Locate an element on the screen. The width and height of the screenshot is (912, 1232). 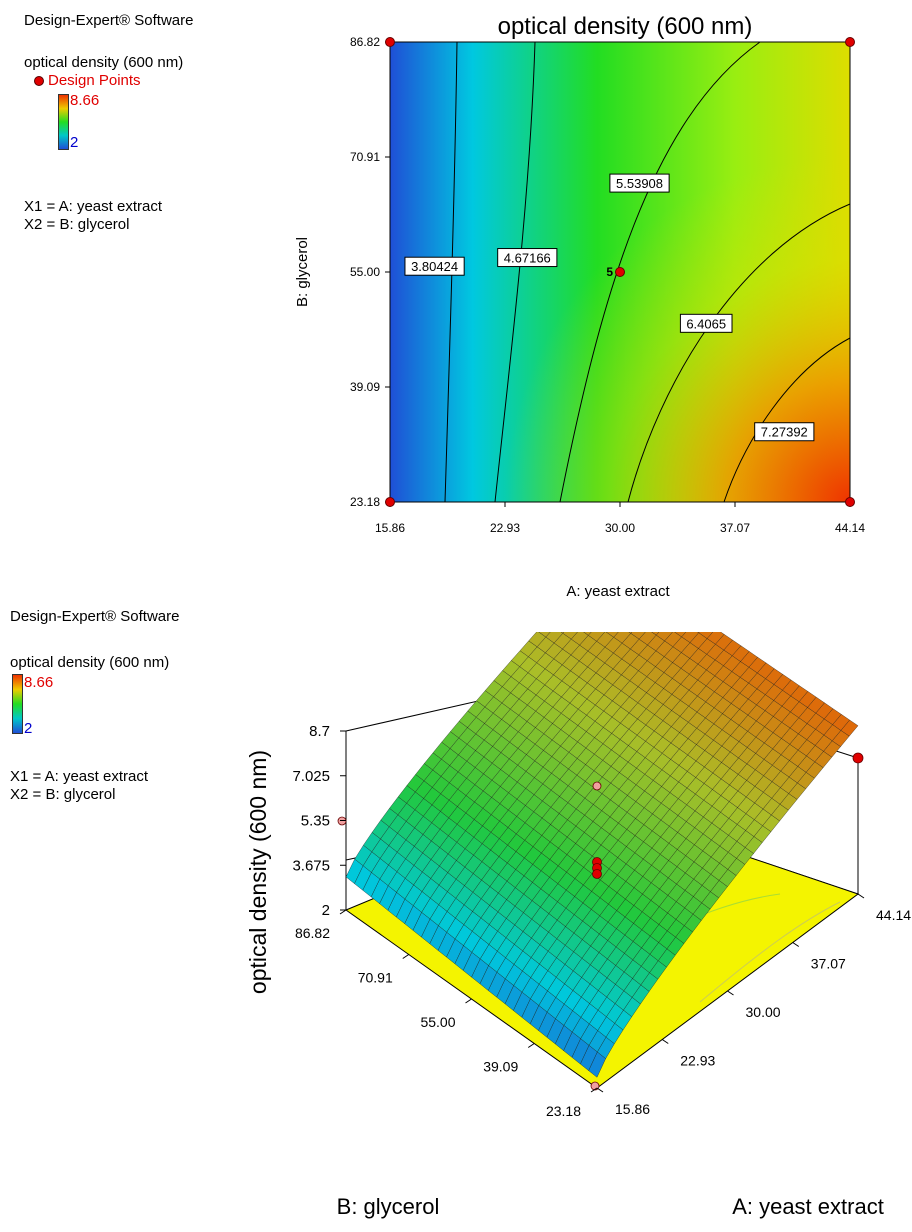
contour-y-tick-label: 70.91 is located at coordinates (365, 157).